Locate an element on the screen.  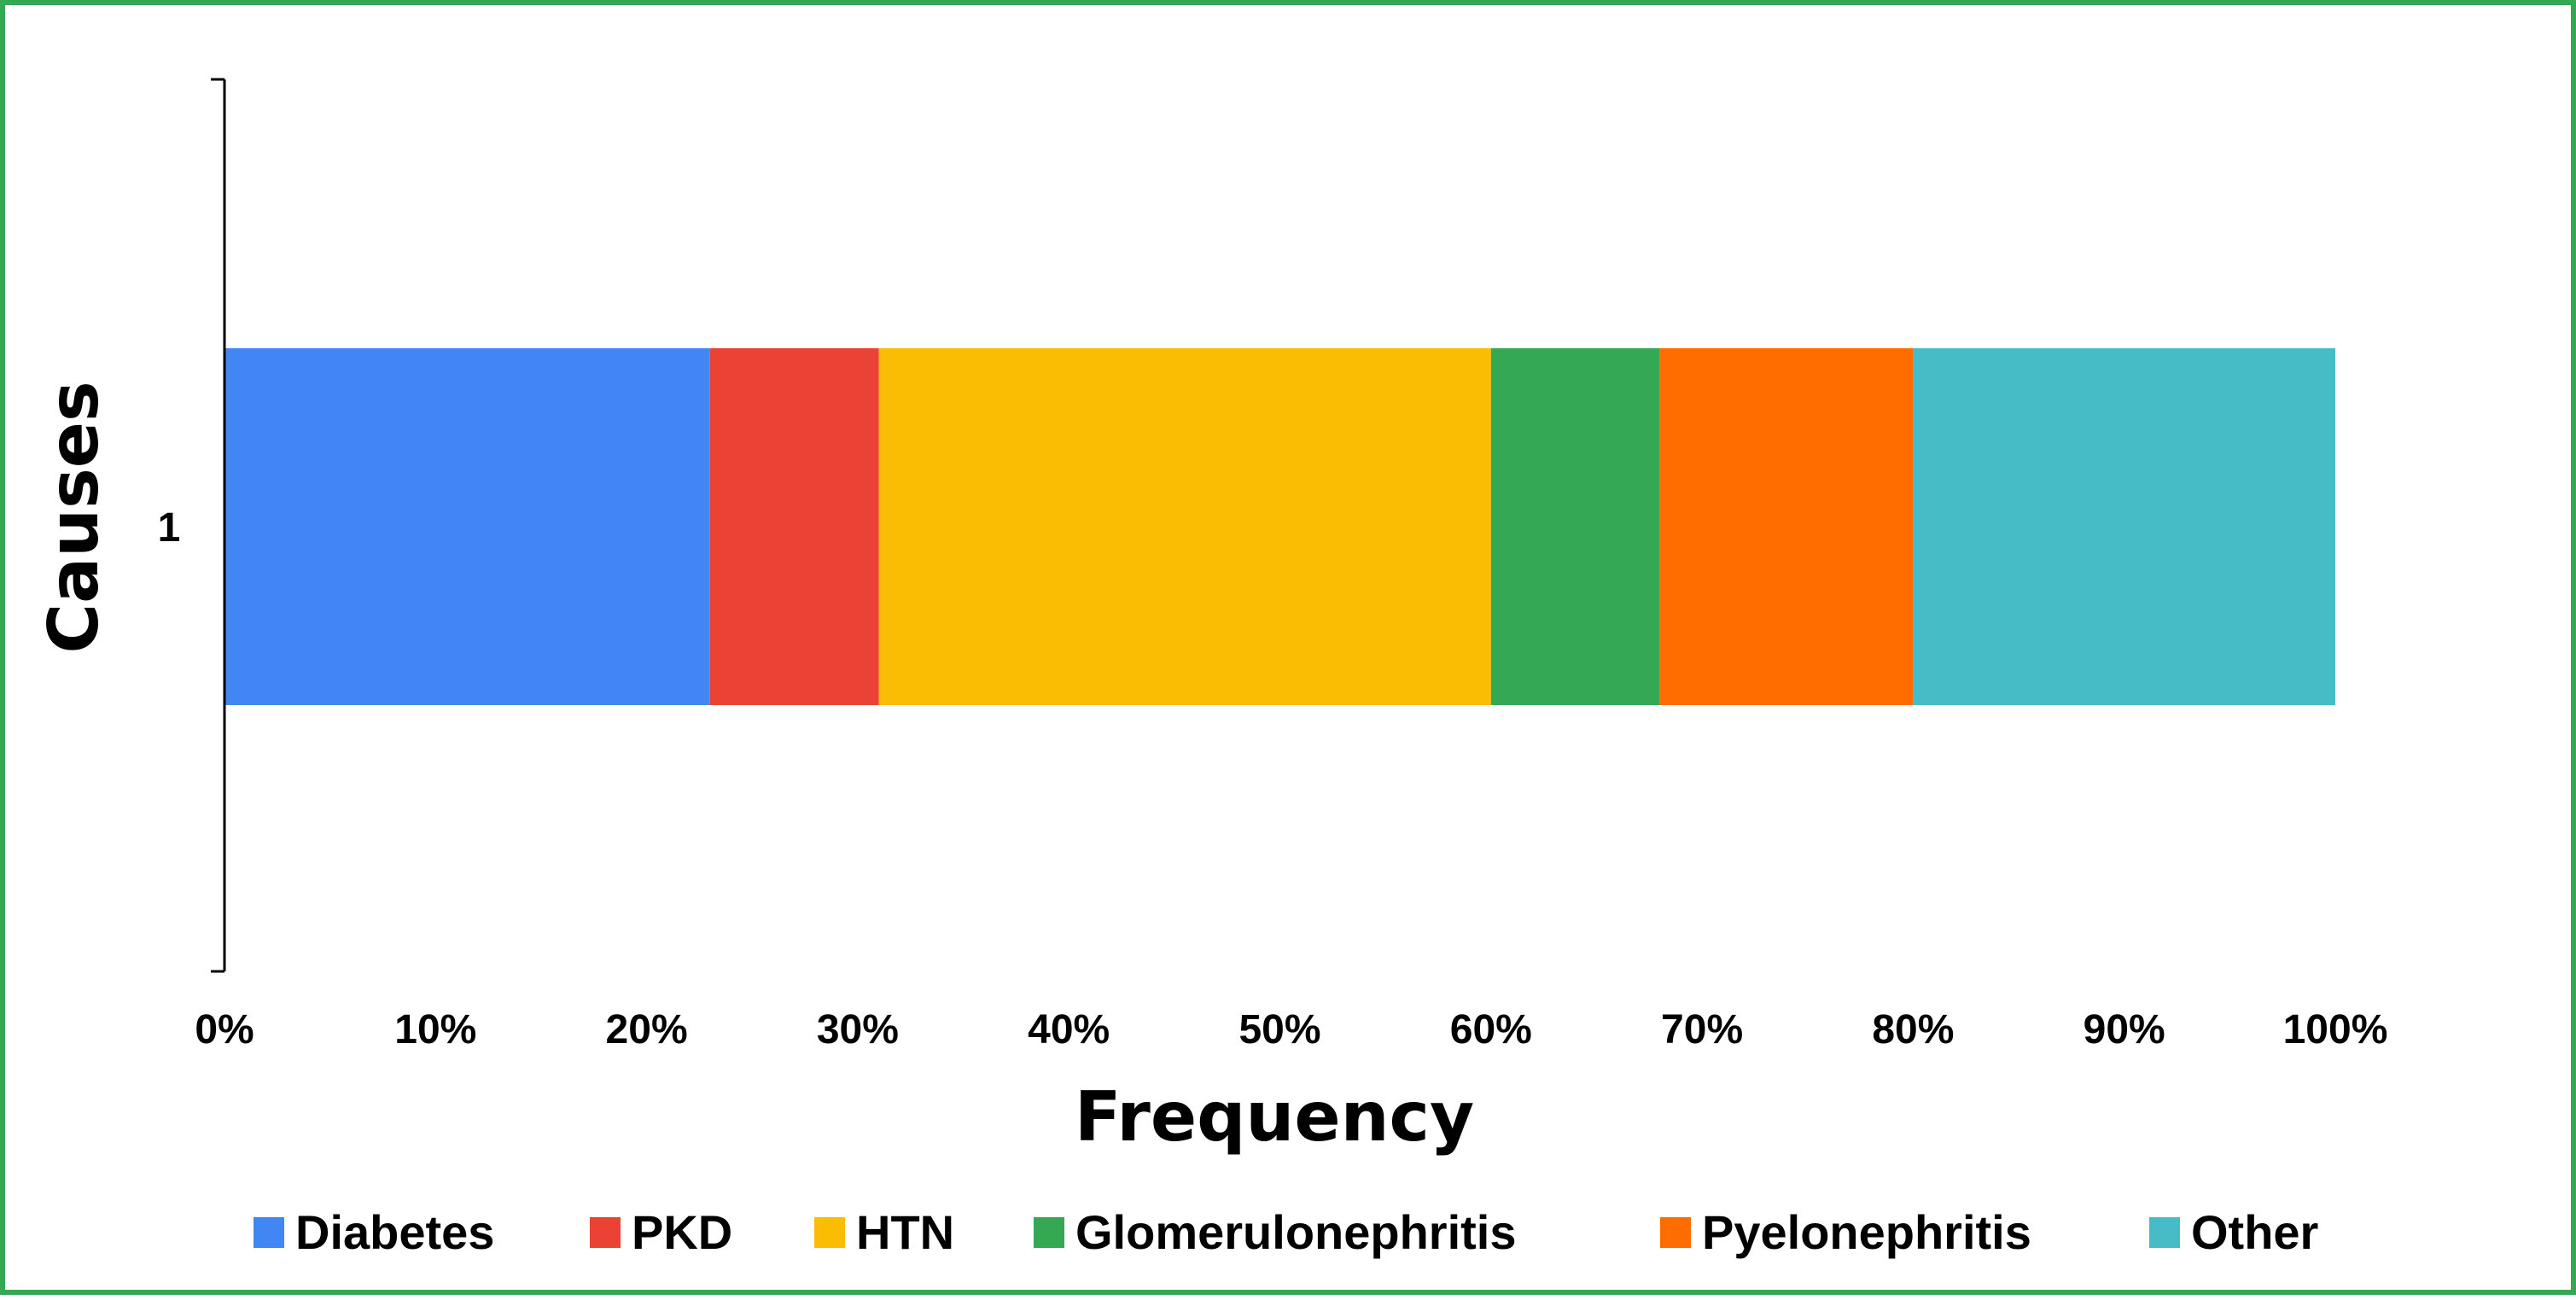
x-tick-labels: 0% 10% 20% 30% 40% 50% 60% 70% 80% 90% 100% is located at coordinates (1291, 1029).